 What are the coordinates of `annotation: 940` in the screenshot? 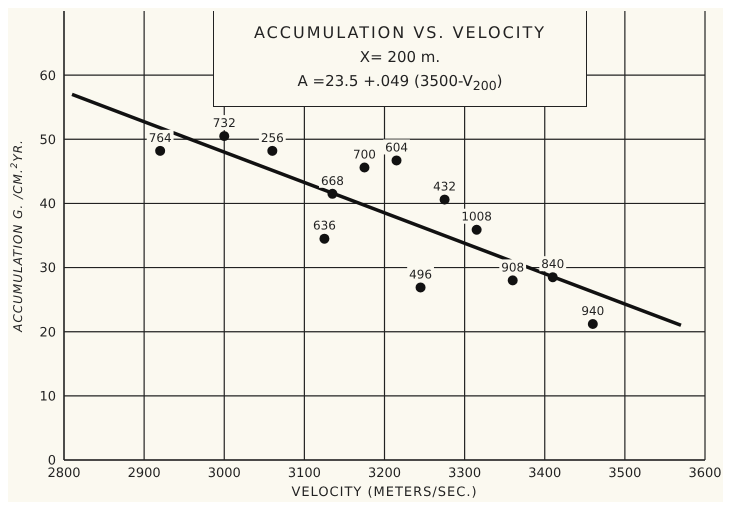 It's located at (592, 311).